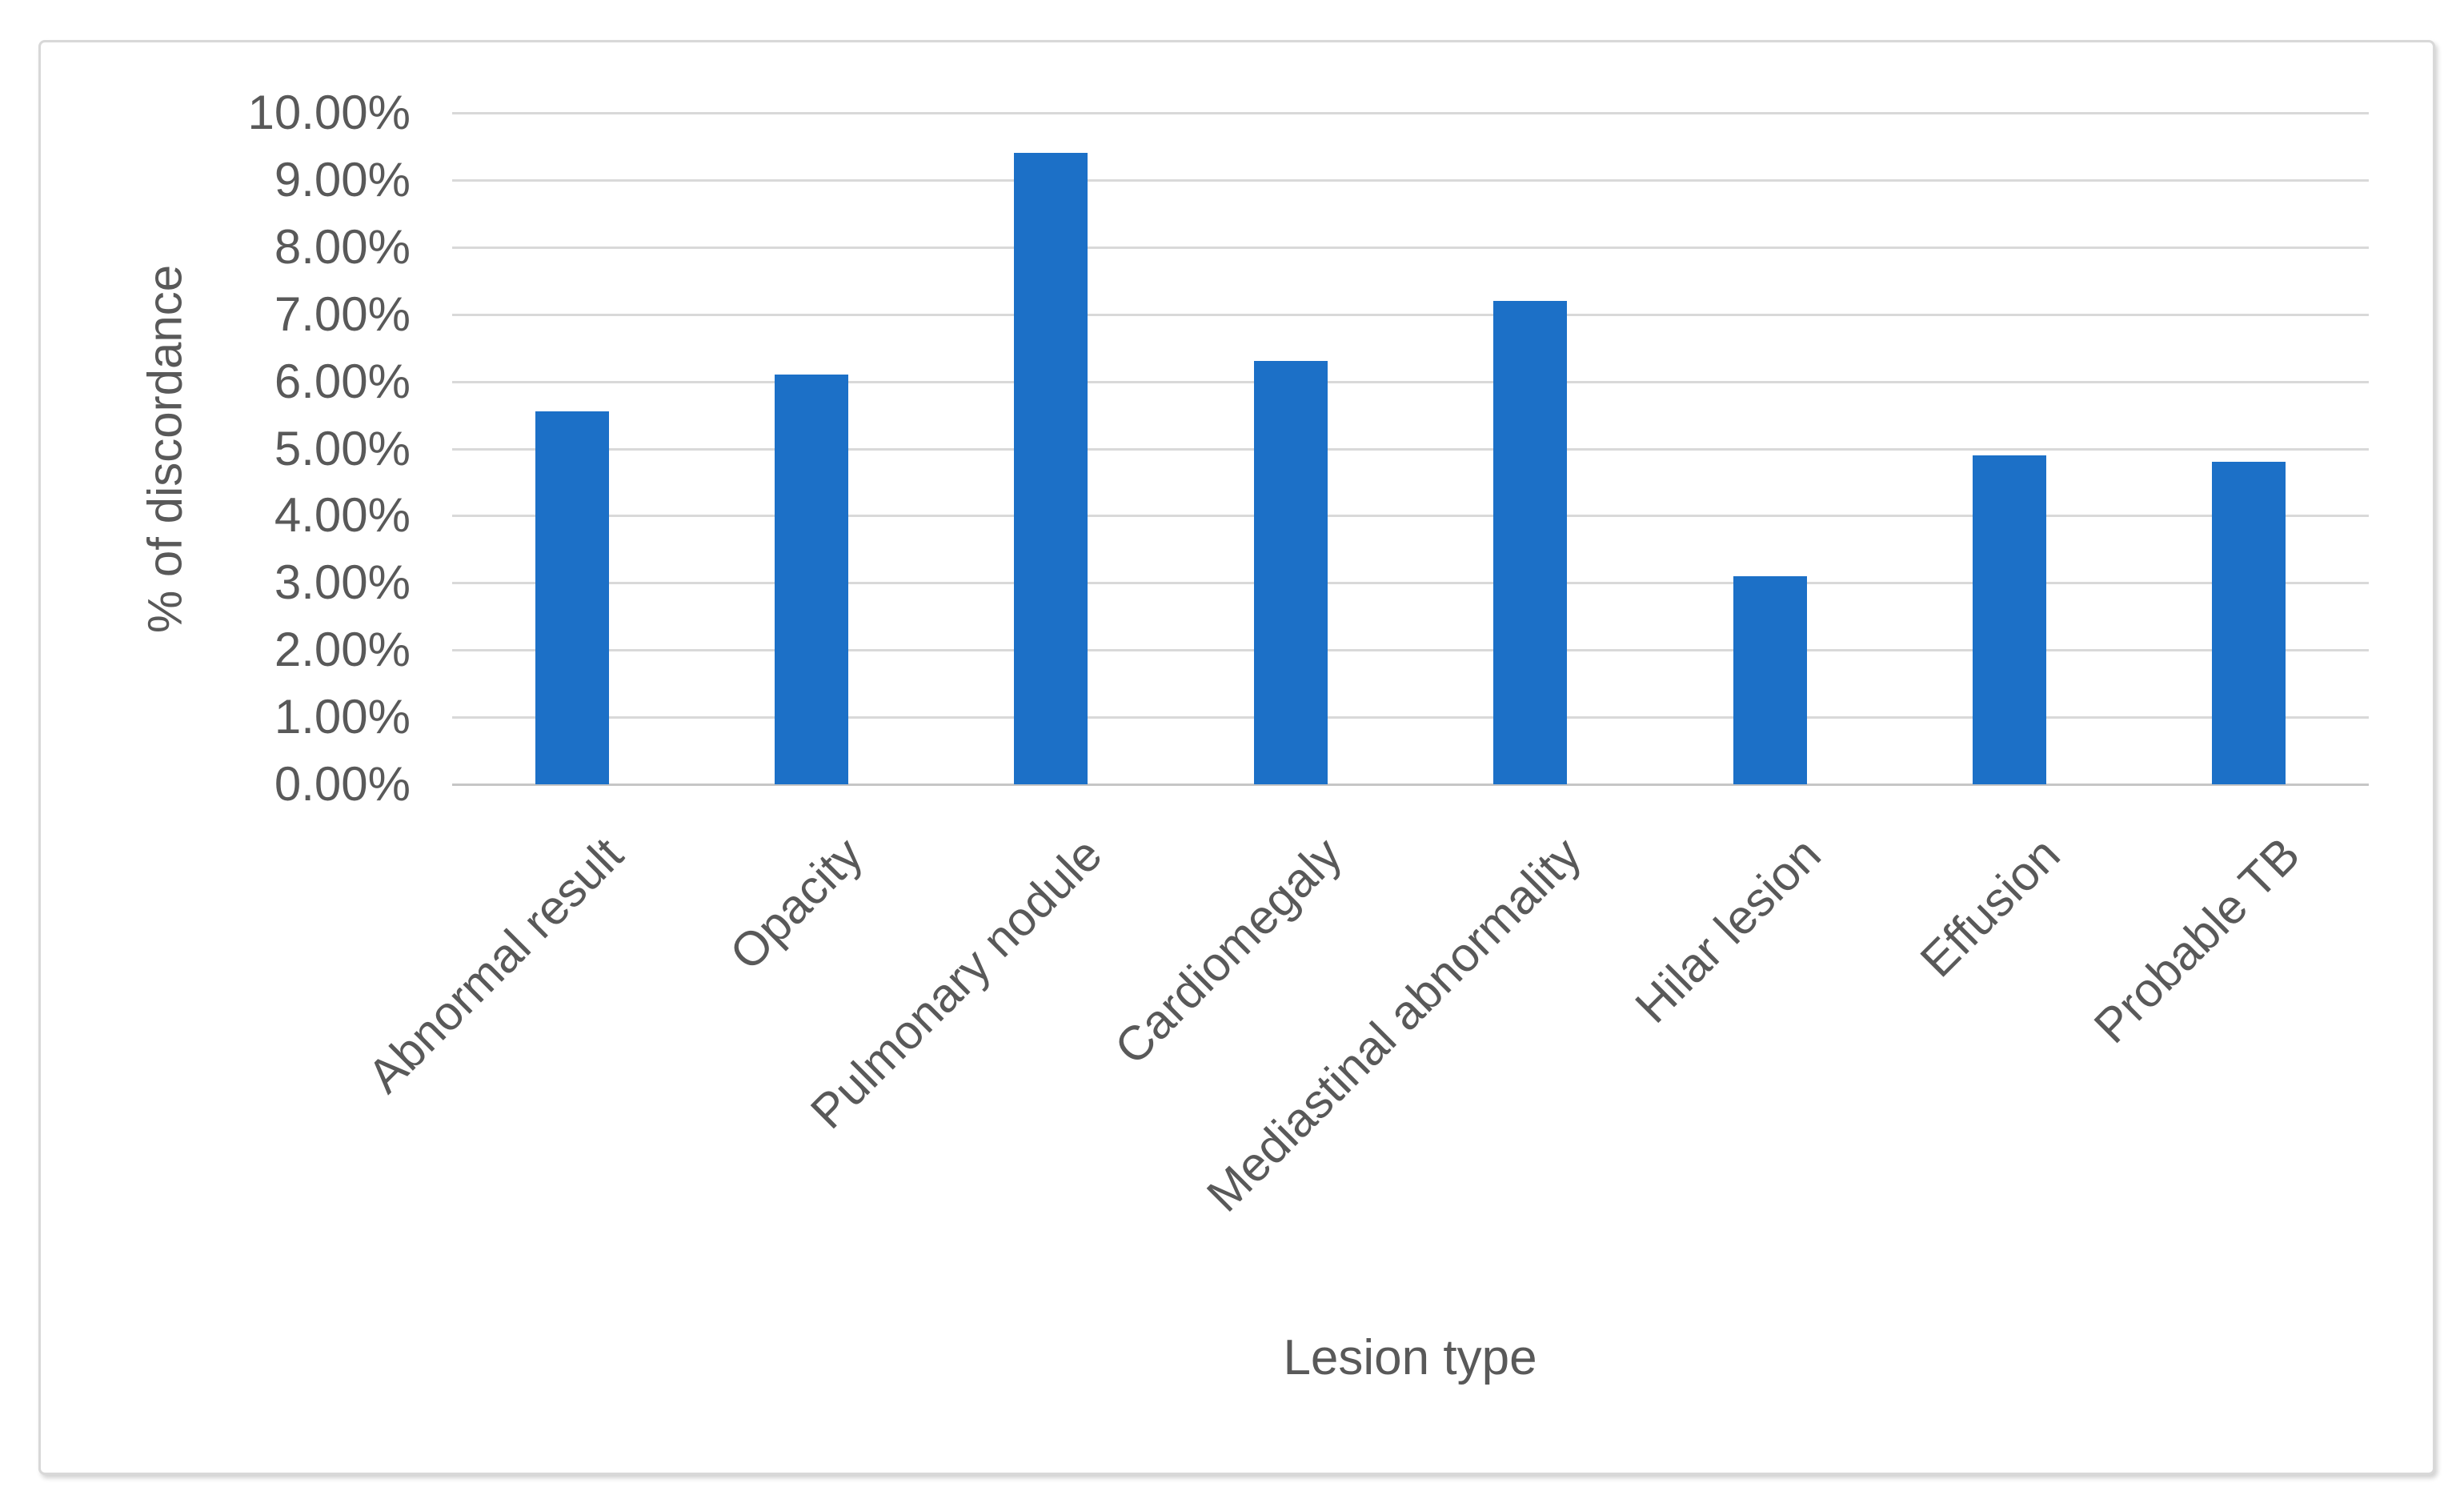  What do you see at coordinates (1530, 542) in the screenshot?
I see `bar-mediastinal-abnormality` at bounding box center [1530, 542].